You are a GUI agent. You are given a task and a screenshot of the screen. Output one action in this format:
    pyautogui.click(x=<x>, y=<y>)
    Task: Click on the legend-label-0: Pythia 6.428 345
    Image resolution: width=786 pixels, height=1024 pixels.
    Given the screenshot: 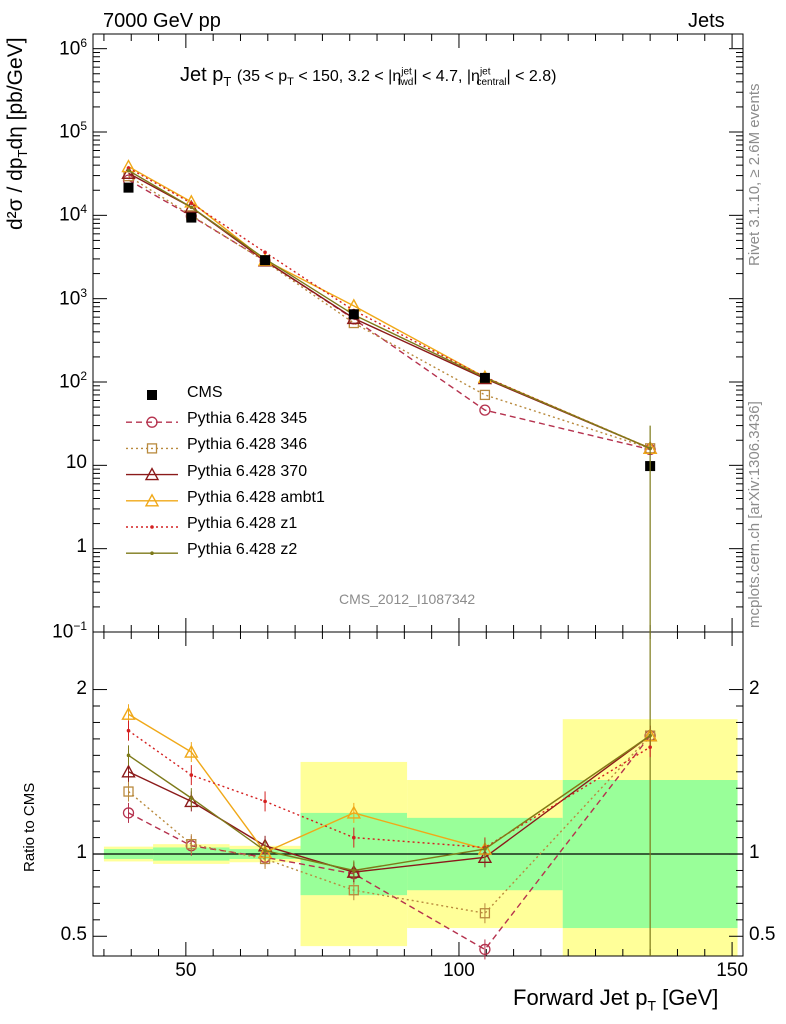 What is the action you would take?
    pyautogui.click(x=247, y=419)
    